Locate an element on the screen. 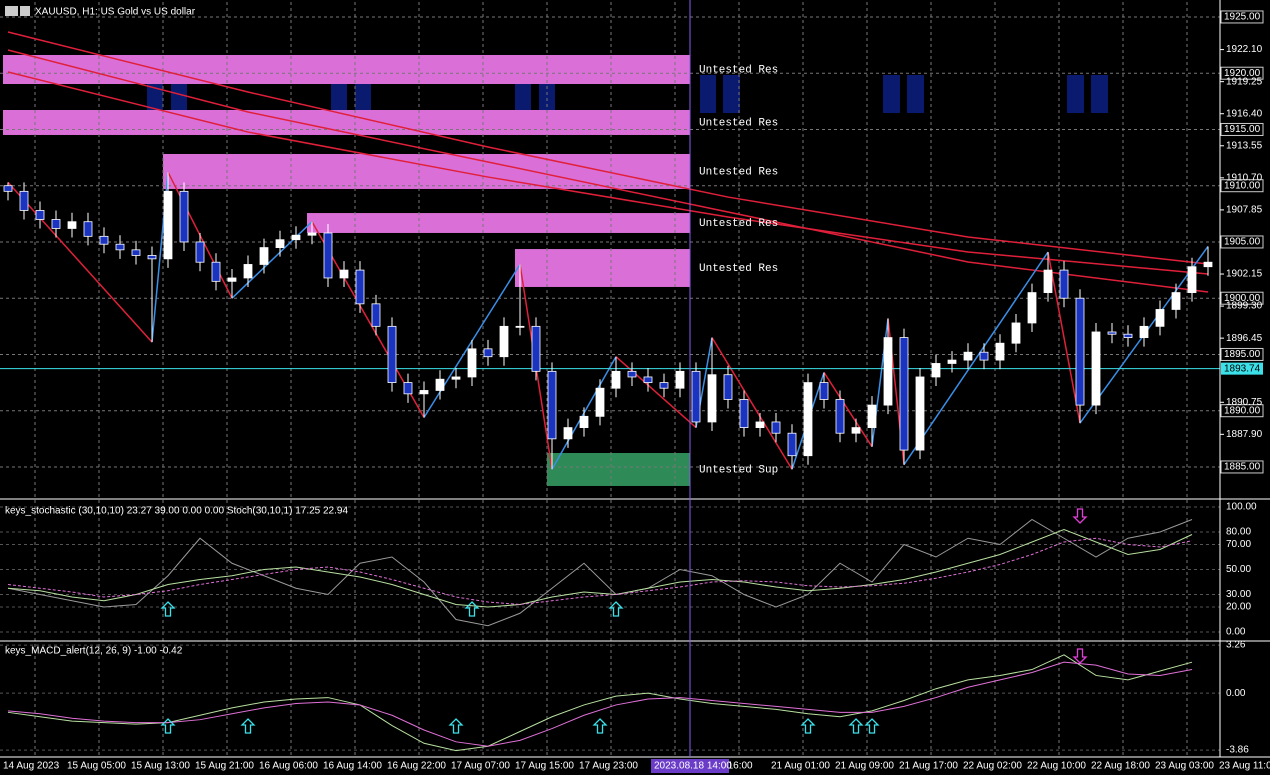 The height and width of the screenshot is (775, 1270). x-tick-label: 15 Aug 21:00 is located at coordinates (224, 766).